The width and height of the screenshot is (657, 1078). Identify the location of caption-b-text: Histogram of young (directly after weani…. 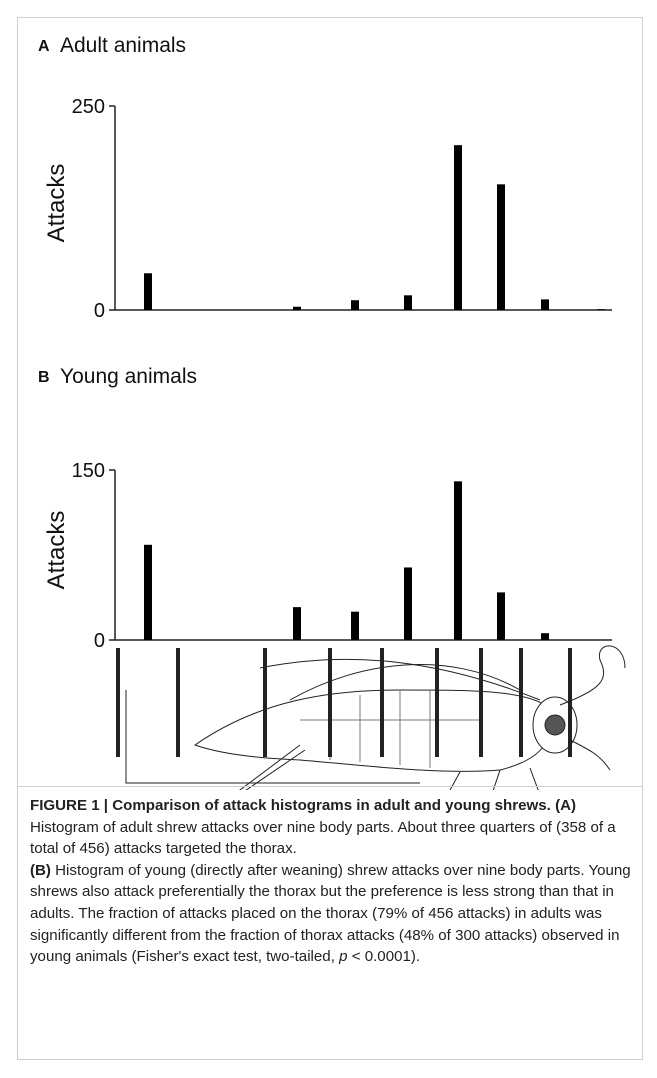
(330, 913).